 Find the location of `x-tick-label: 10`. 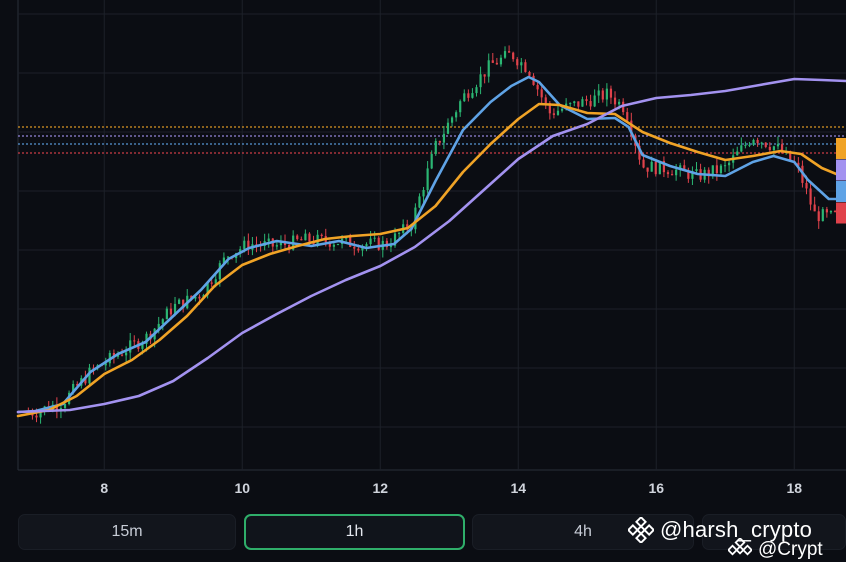

x-tick-label: 10 is located at coordinates (242, 488).